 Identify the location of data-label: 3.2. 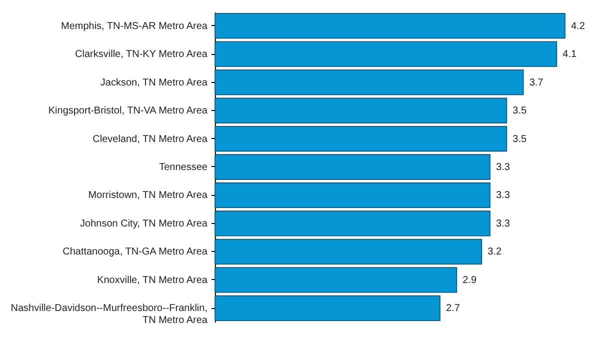
(495, 252).